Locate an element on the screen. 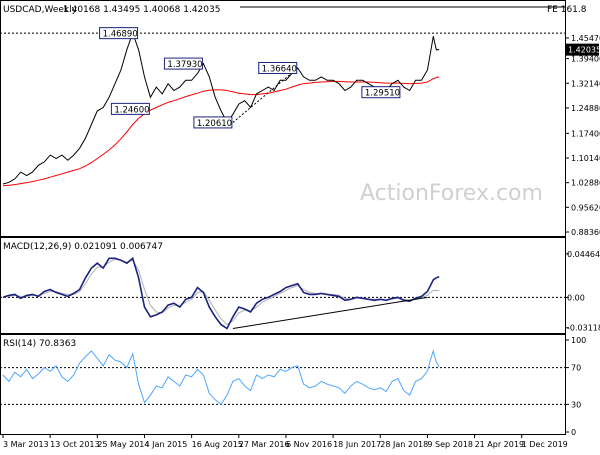 The width and height of the screenshot is (600, 455). macd-title: MACD(12,26,9) 0.021091 0.006747 is located at coordinates (83, 247).